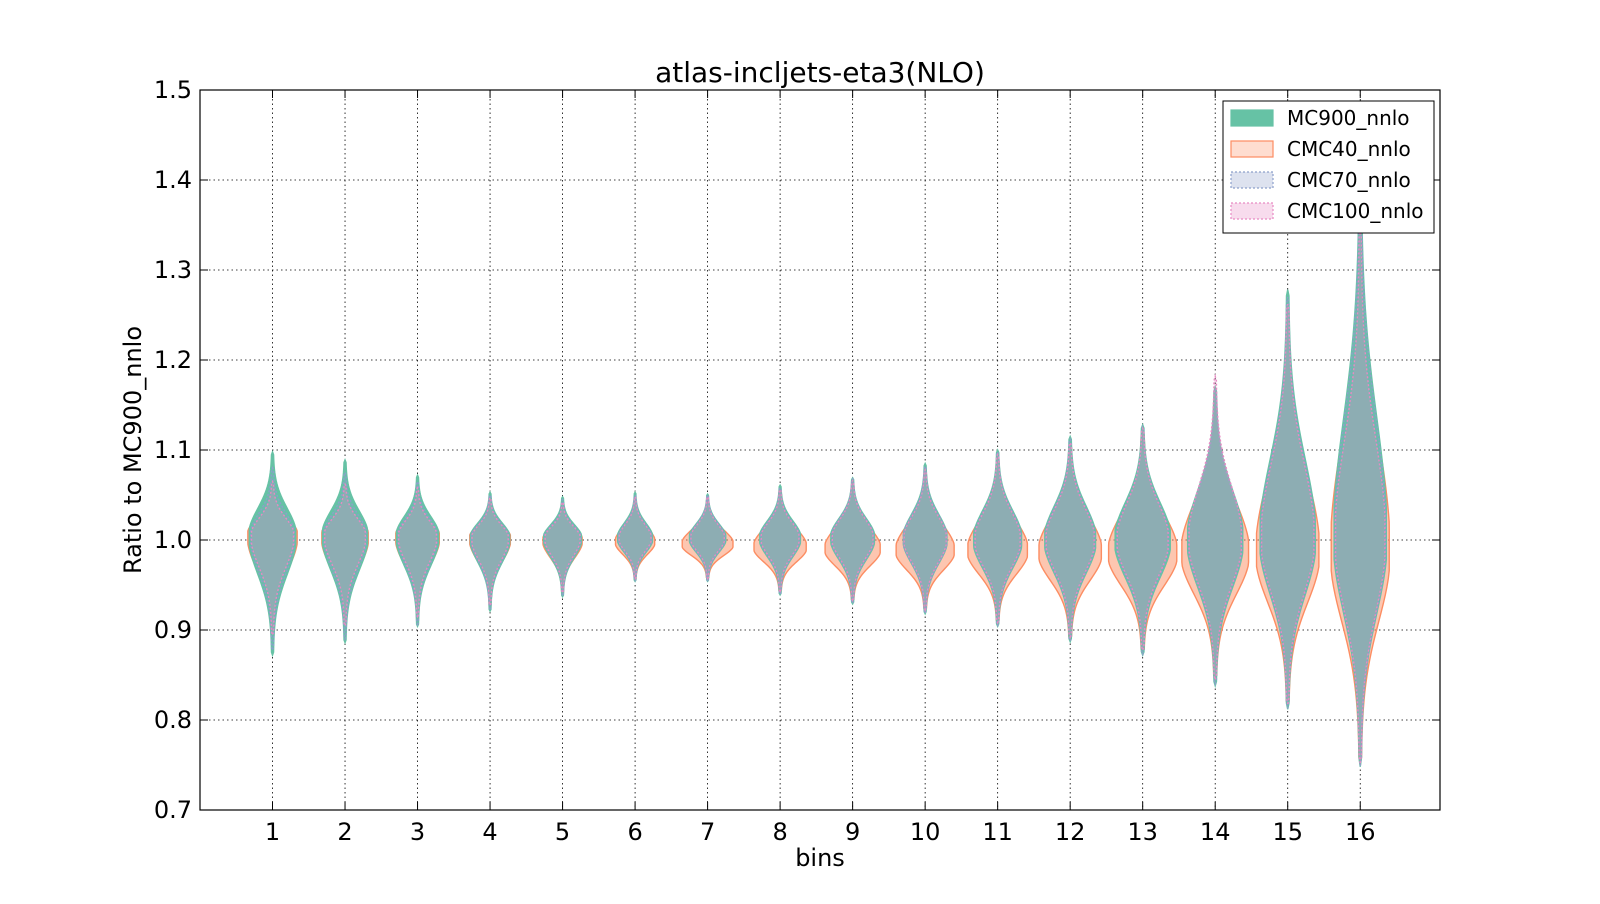 Image resolution: width=1600 pixels, height=904 pixels. Describe the element at coordinates (173, 450) in the screenshot. I see `y-tick-label: 1.1` at that location.